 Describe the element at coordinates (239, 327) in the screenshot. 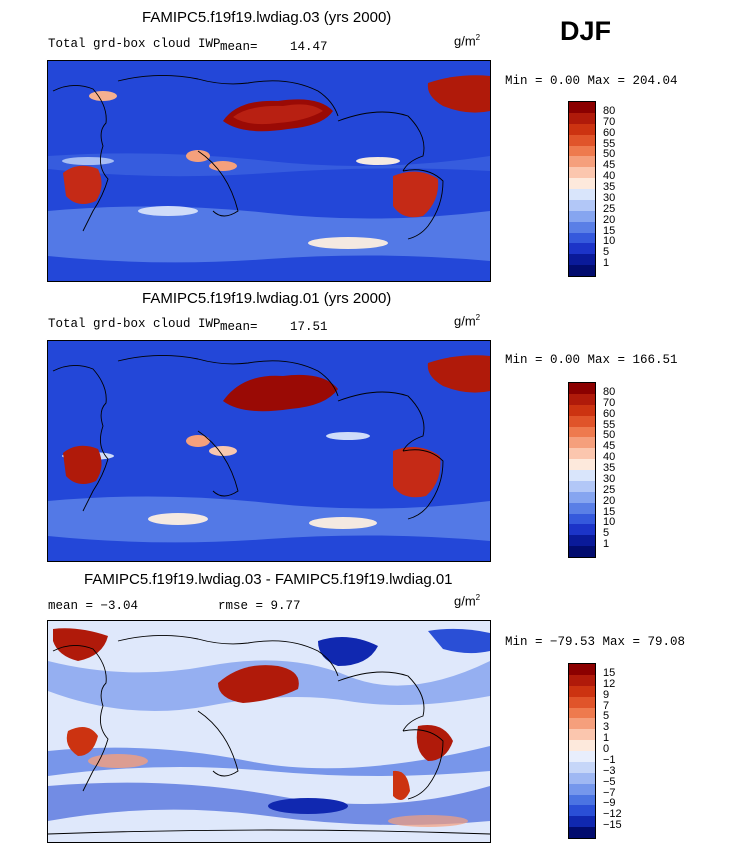

I see `panel2-mean-label: mean=` at that location.